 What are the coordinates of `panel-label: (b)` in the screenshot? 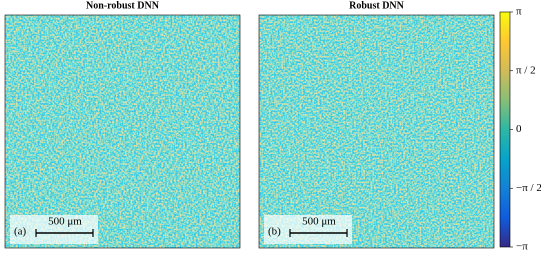 It's located at (274, 232).